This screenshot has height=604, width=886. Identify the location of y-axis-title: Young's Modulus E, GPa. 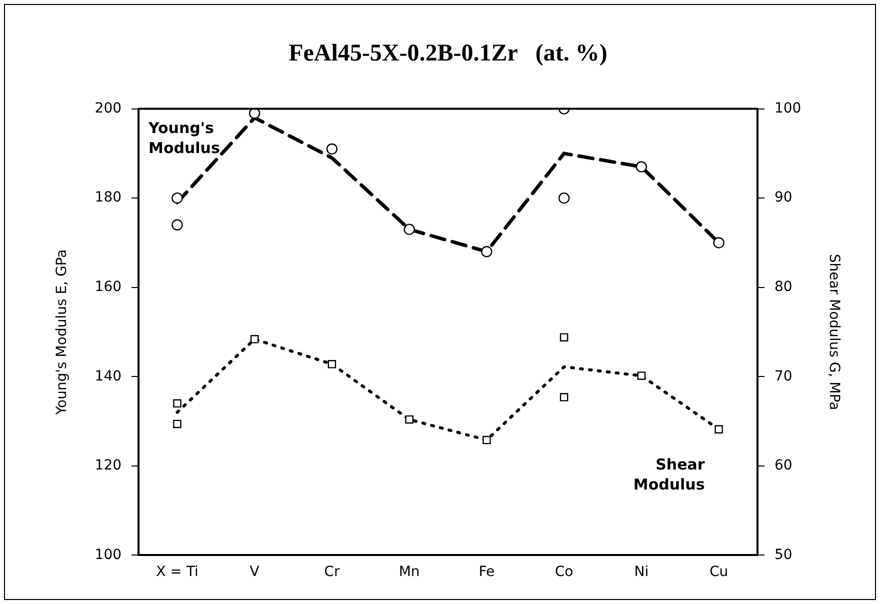
(62, 332).